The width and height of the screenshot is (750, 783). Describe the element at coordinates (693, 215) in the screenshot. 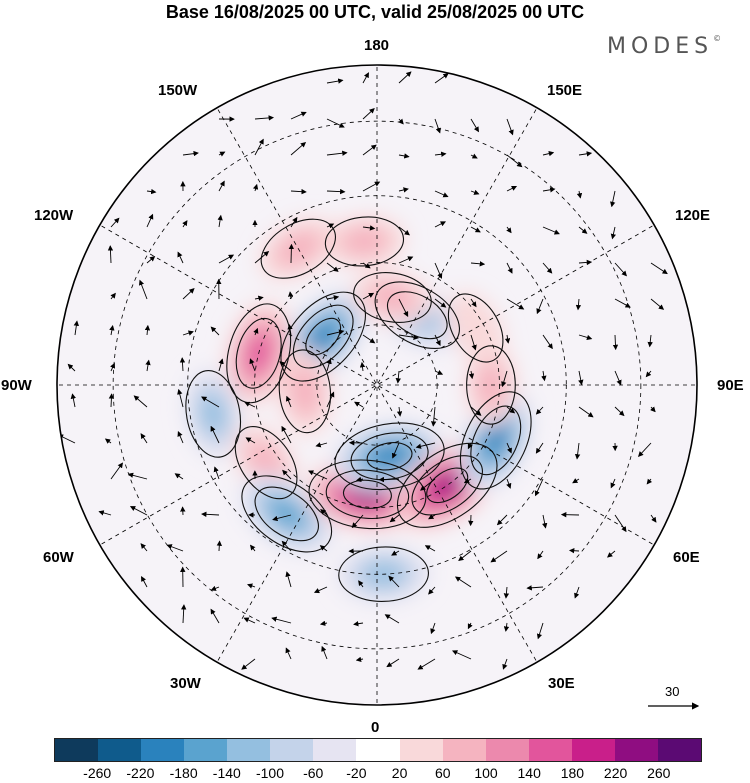

I see `lon-label-120e: 120E` at that location.